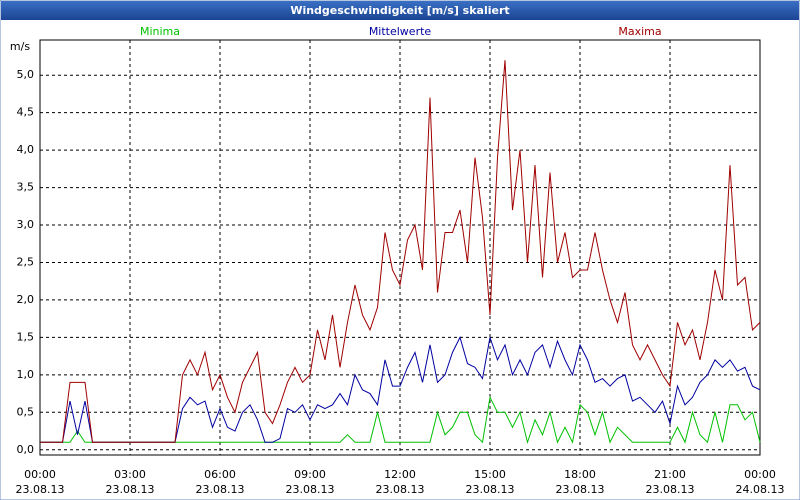 Image resolution: width=800 pixels, height=500 pixels. I want to click on y-tick-label: 4,5, so click(26, 112).